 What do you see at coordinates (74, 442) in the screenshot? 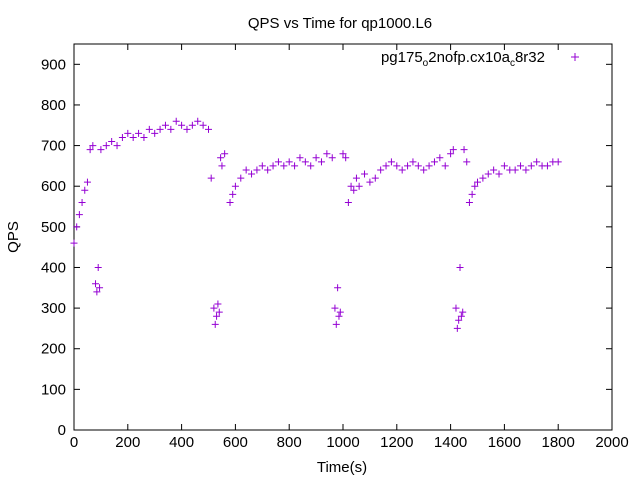
I see `x-tick-label: 0` at bounding box center [74, 442].